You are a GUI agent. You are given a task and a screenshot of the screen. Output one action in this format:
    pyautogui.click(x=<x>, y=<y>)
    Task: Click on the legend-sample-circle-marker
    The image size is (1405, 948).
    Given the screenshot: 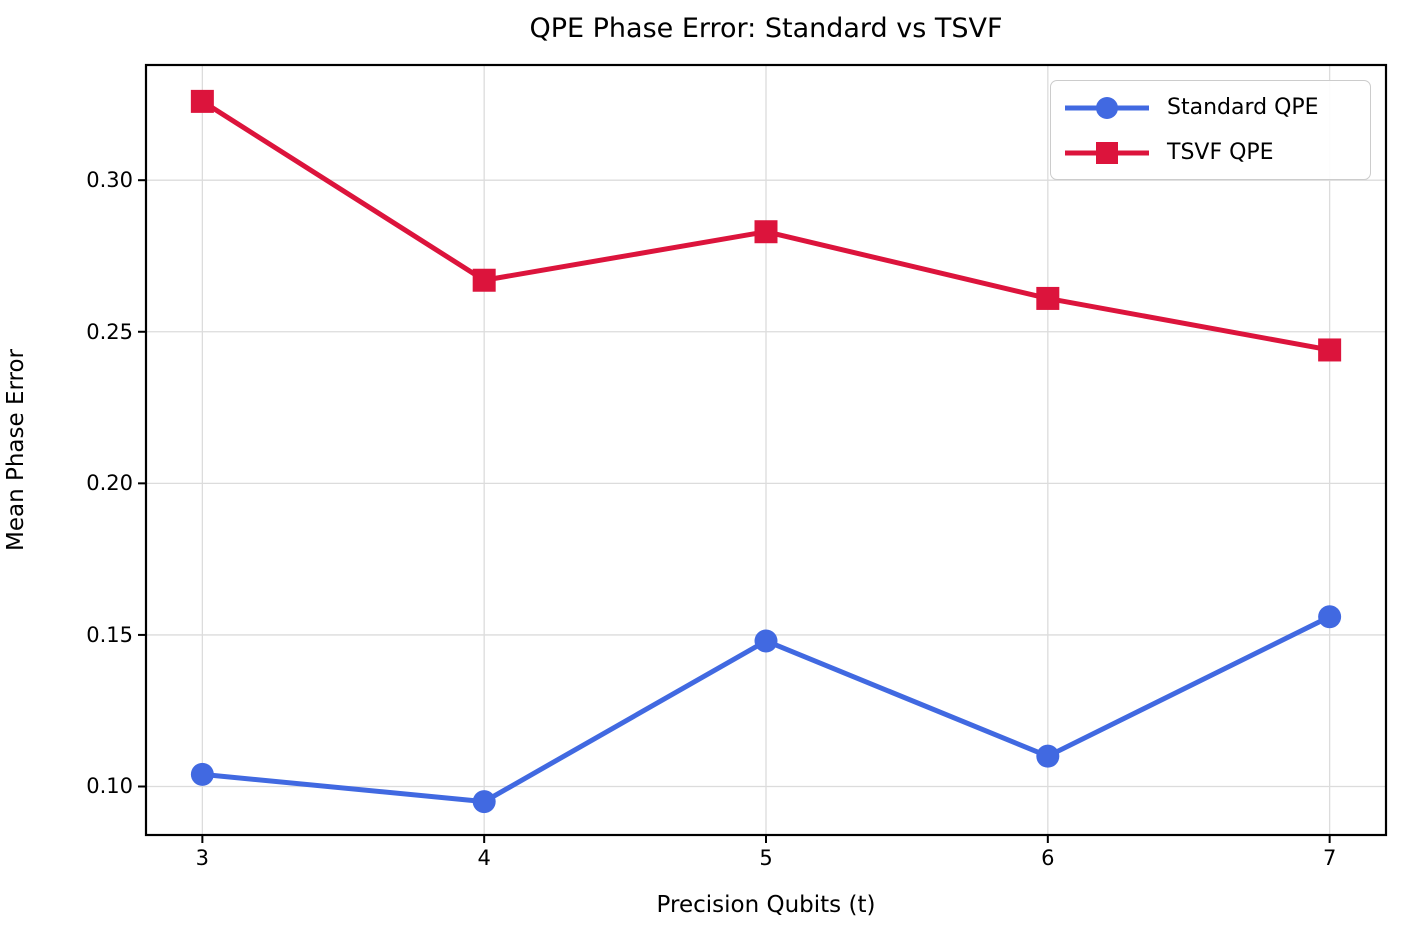 What is the action you would take?
    pyautogui.click(x=1107, y=107)
    